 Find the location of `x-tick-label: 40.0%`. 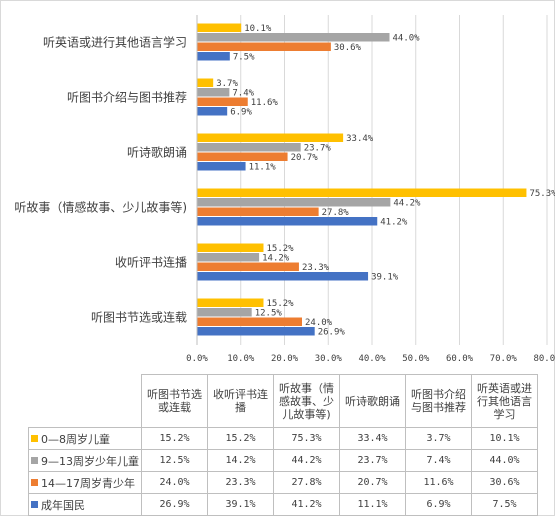

x-tick-label: 40.0% is located at coordinates (372, 359).